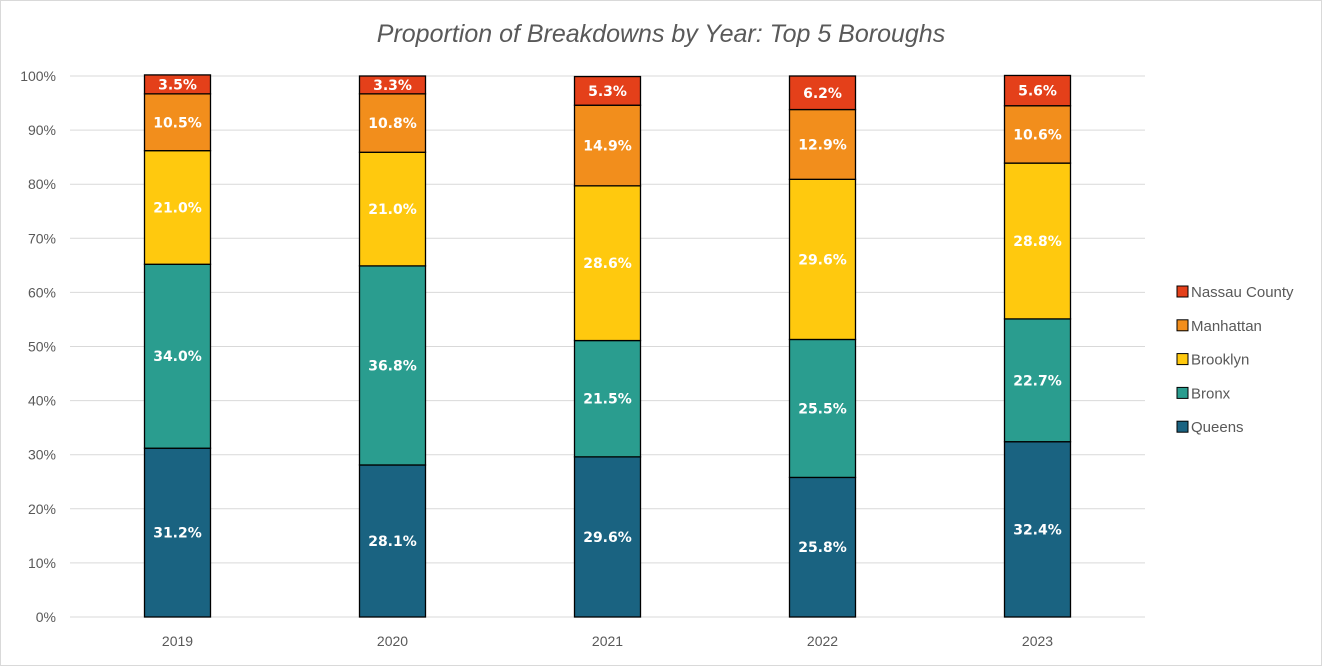 The width and height of the screenshot is (1322, 666). What do you see at coordinates (42, 401) in the screenshot?
I see `y-tick-label: 40%` at bounding box center [42, 401].